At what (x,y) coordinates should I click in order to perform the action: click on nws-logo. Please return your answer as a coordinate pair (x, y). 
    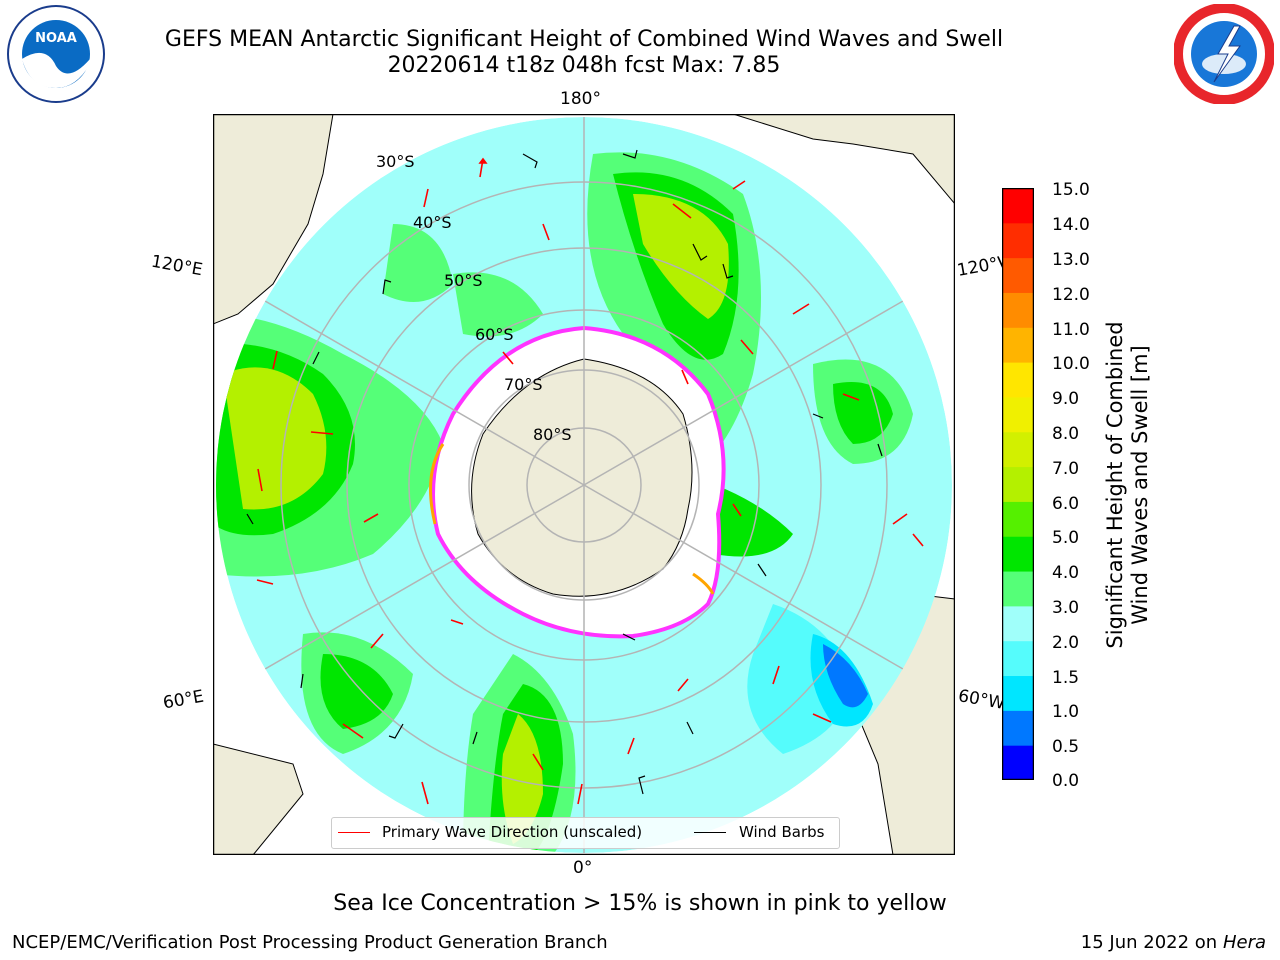
    Looking at the image, I should click on (1224, 54).